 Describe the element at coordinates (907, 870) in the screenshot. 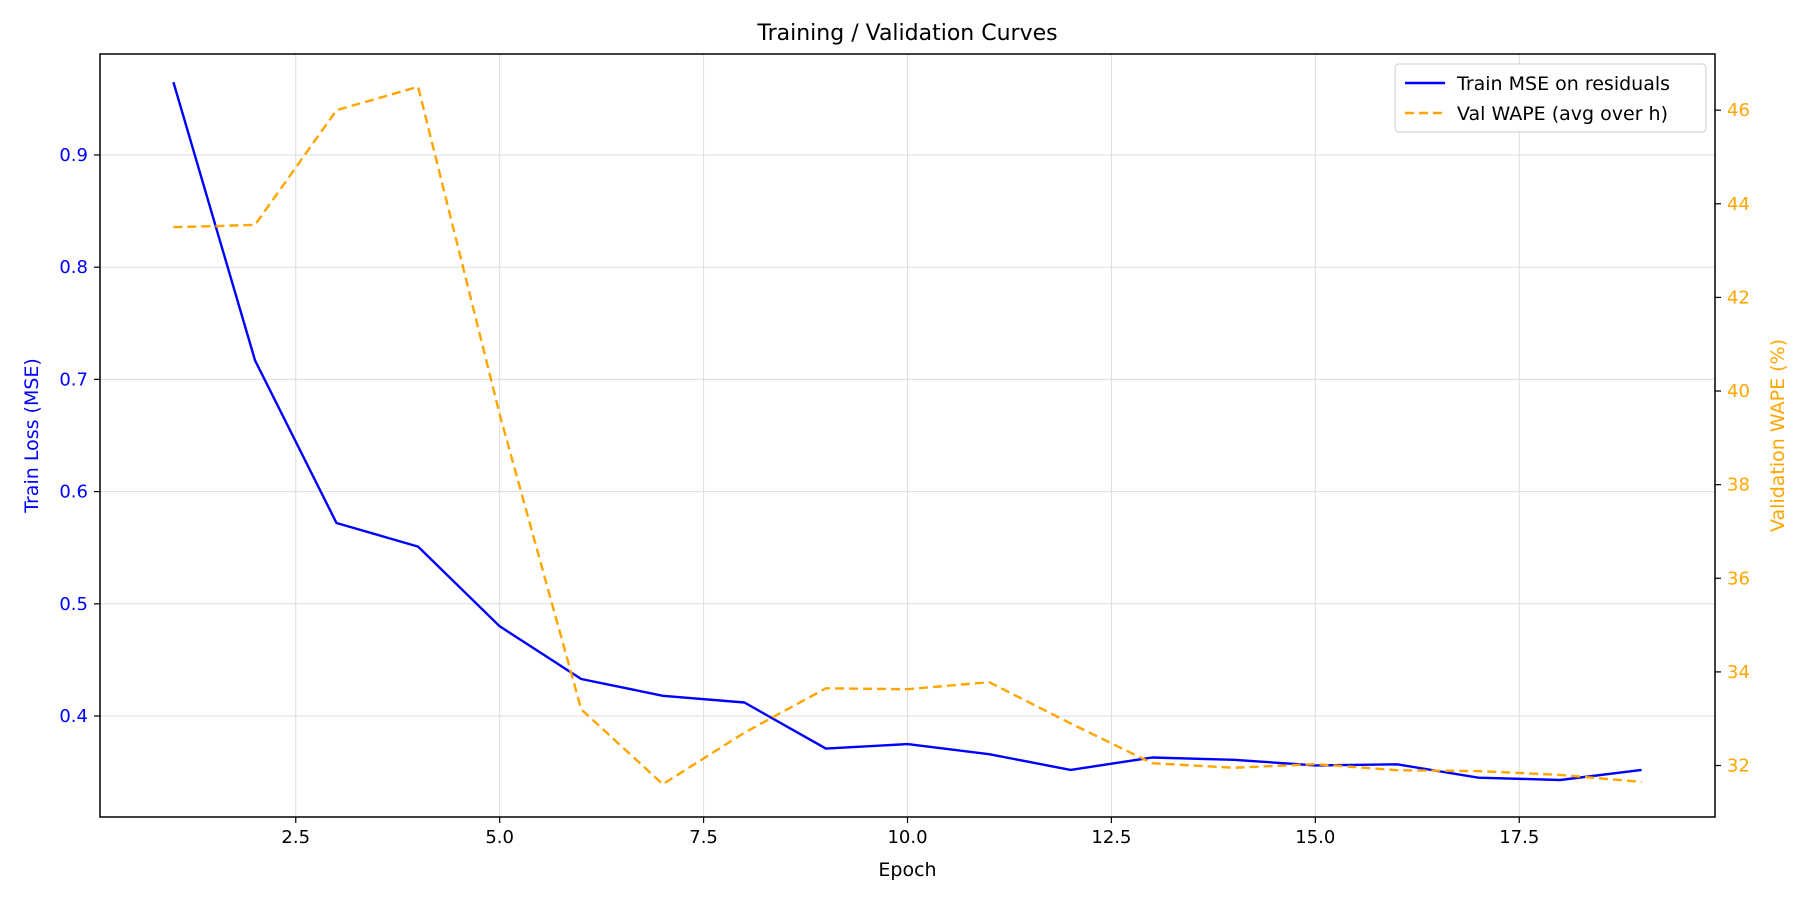

I see `x-axis-label: Epoch` at that location.